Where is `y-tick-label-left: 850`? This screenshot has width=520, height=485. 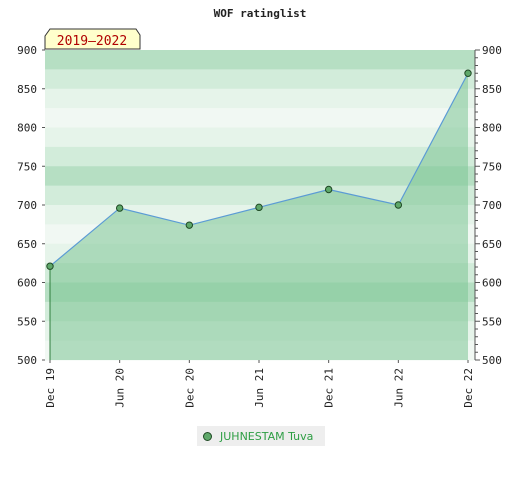 y-tick-label-left: 850 is located at coordinates (27, 89).